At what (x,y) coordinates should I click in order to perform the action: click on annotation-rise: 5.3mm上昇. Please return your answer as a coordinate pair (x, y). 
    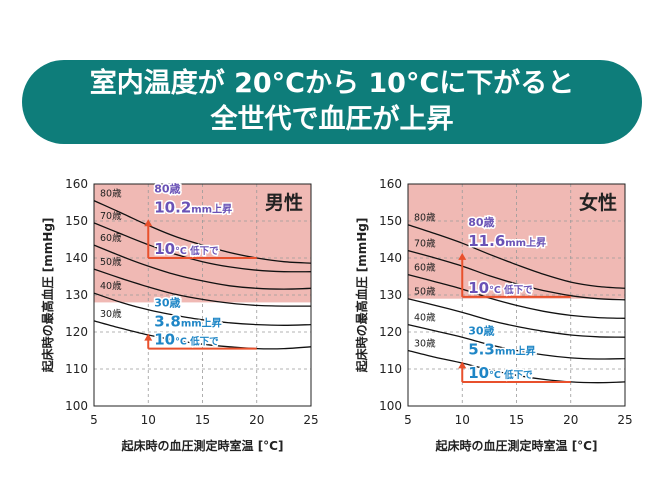
    Looking at the image, I should click on (501, 349).